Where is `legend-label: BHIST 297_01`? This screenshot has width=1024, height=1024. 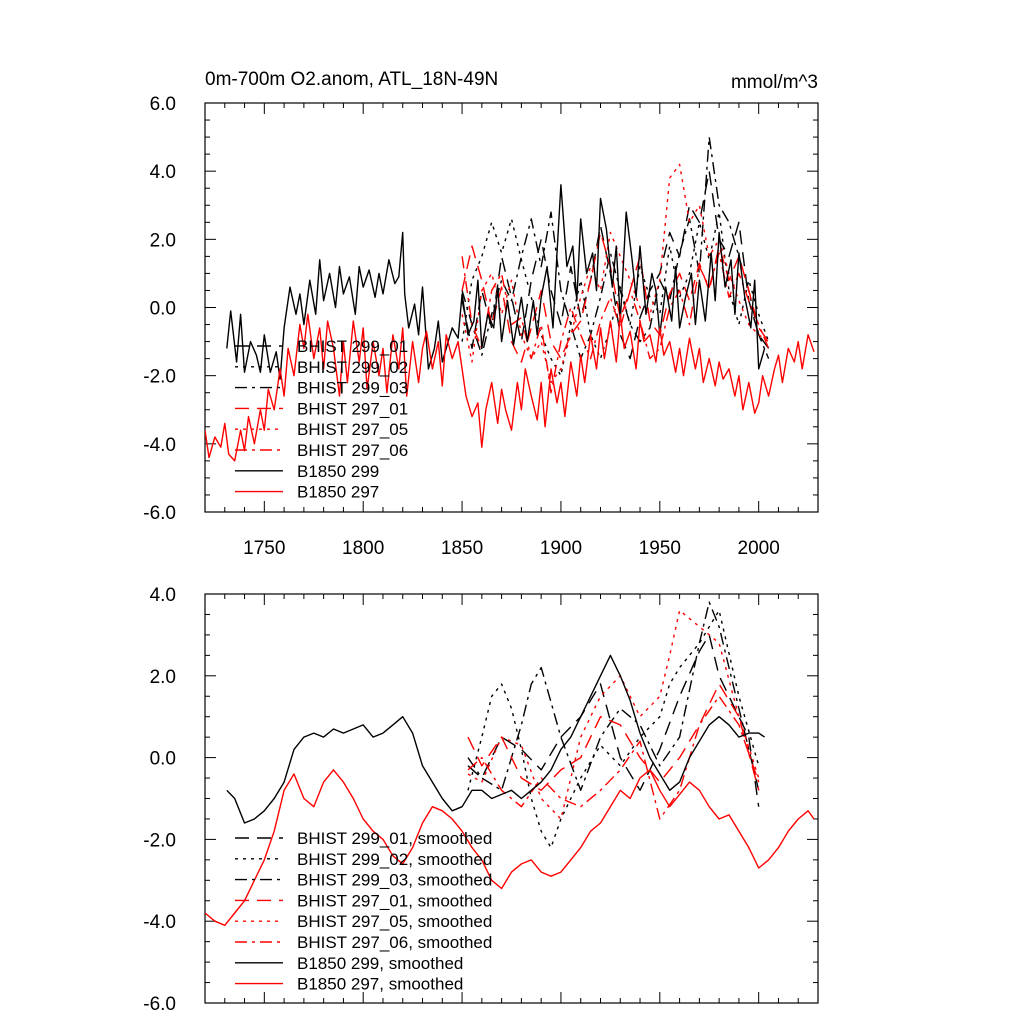 legend-label: BHIST 297_01 is located at coordinates (352, 408).